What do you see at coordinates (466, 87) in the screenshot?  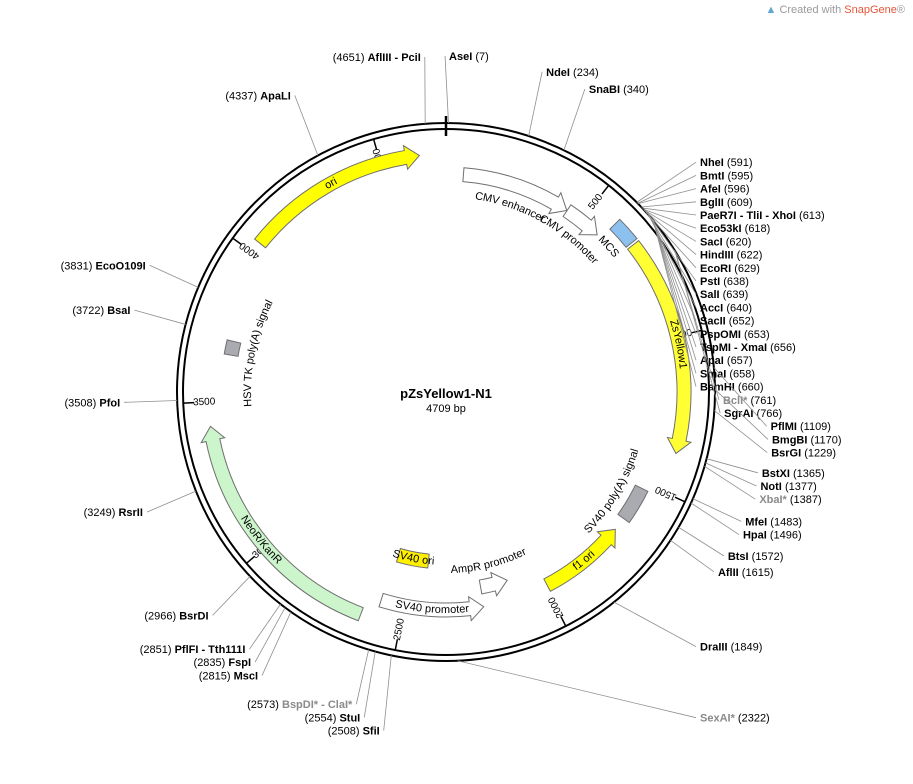 I see `site-asei: AseI (7)` at bounding box center [466, 87].